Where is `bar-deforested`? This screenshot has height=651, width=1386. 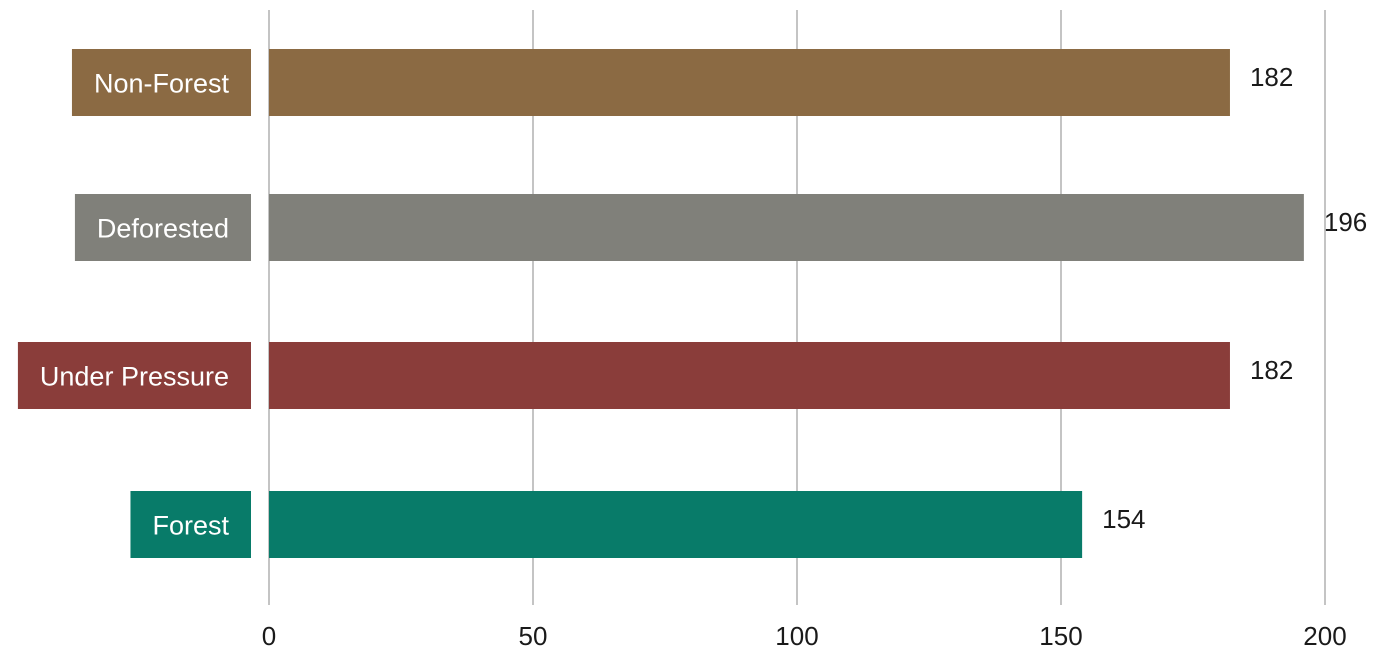
bar-deforested is located at coordinates (786, 227).